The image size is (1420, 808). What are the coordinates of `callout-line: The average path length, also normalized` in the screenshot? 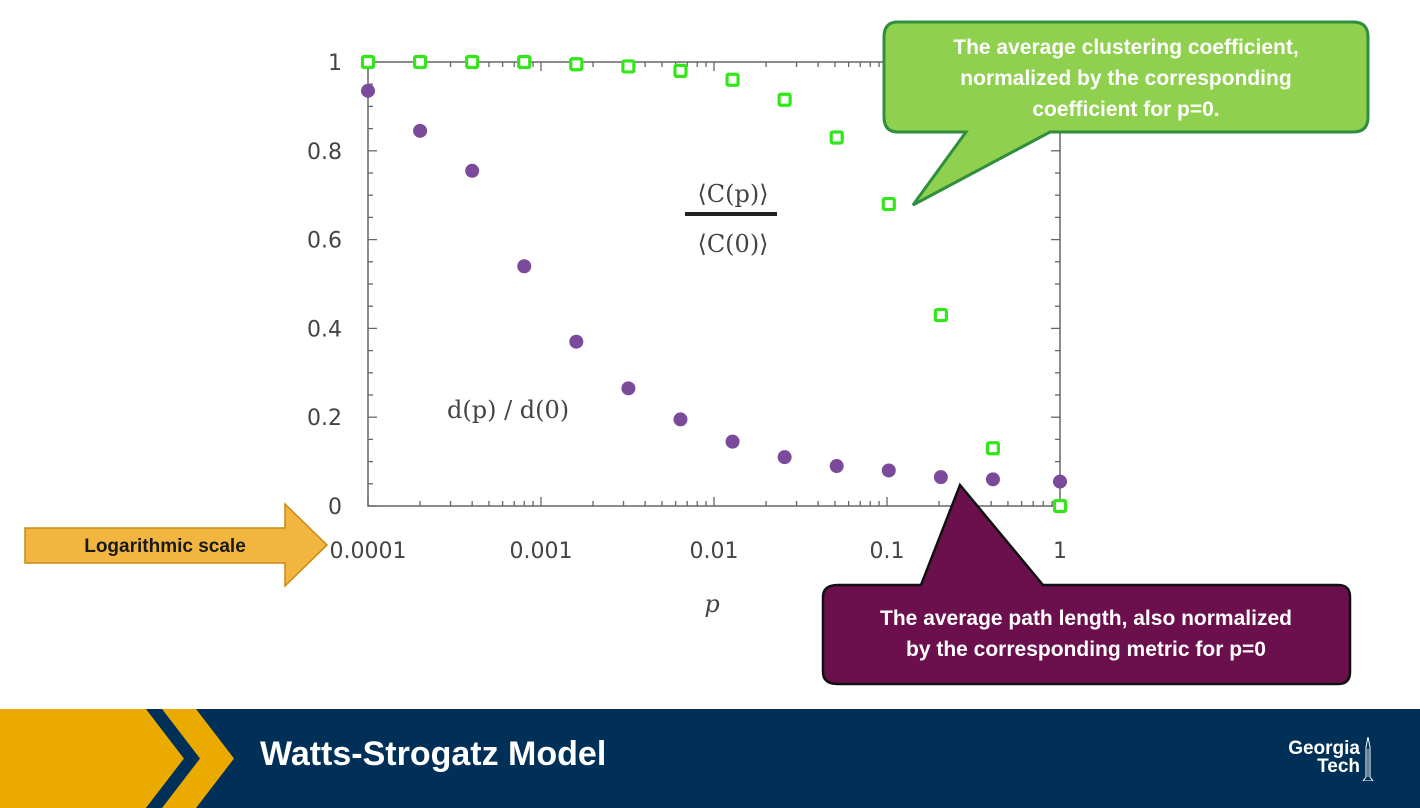 It's located at (1086, 618).